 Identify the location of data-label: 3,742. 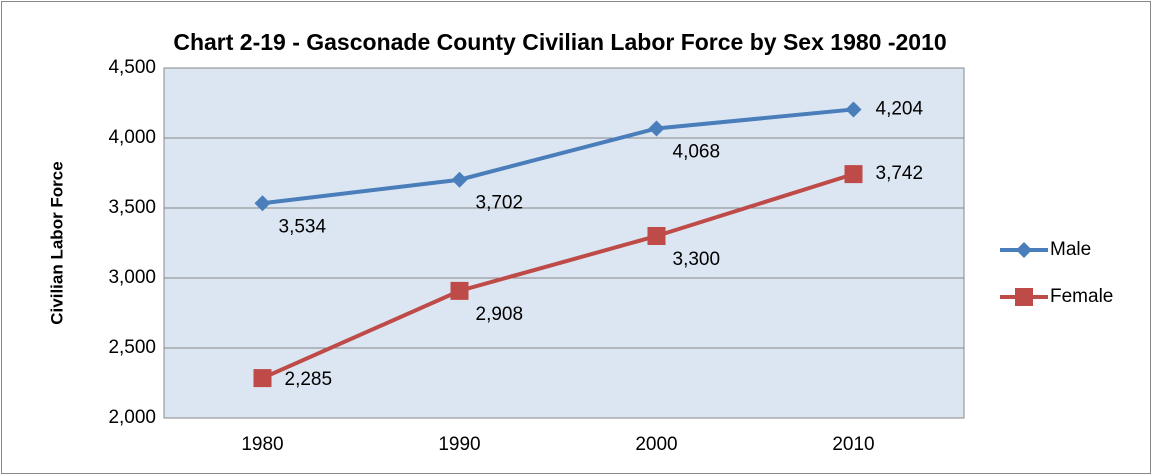
(900, 173).